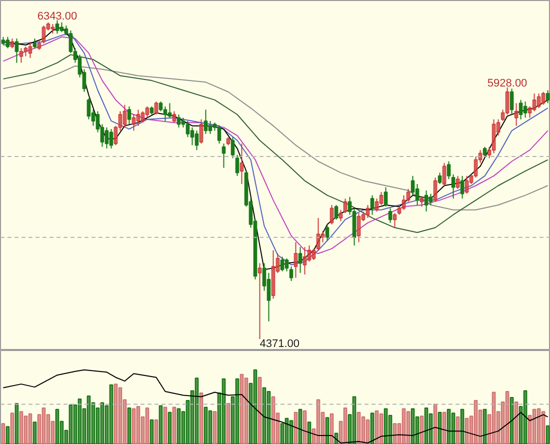 This screenshot has height=444, width=550. What do you see at coordinates (507, 83) in the screenshot?
I see `annotation: 5928.00` at bounding box center [507, 83].